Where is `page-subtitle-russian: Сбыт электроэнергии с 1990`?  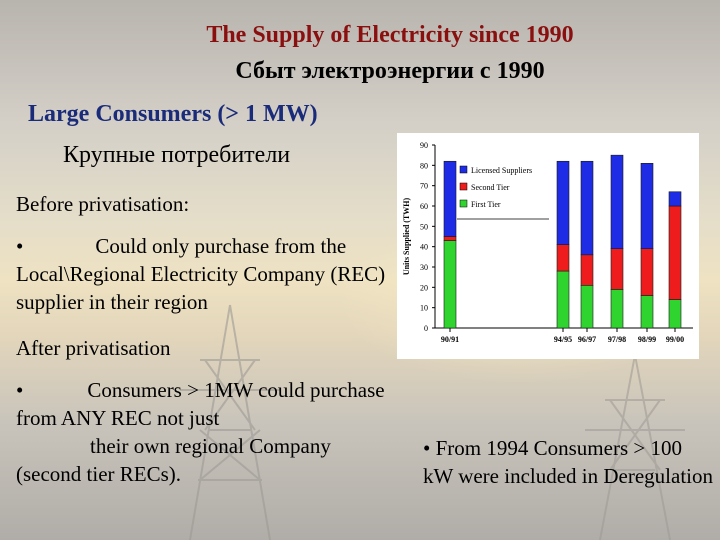
page-subtitle-russian: Сбыт электроэнергии с 1990 is located at coordinates (390, 71).